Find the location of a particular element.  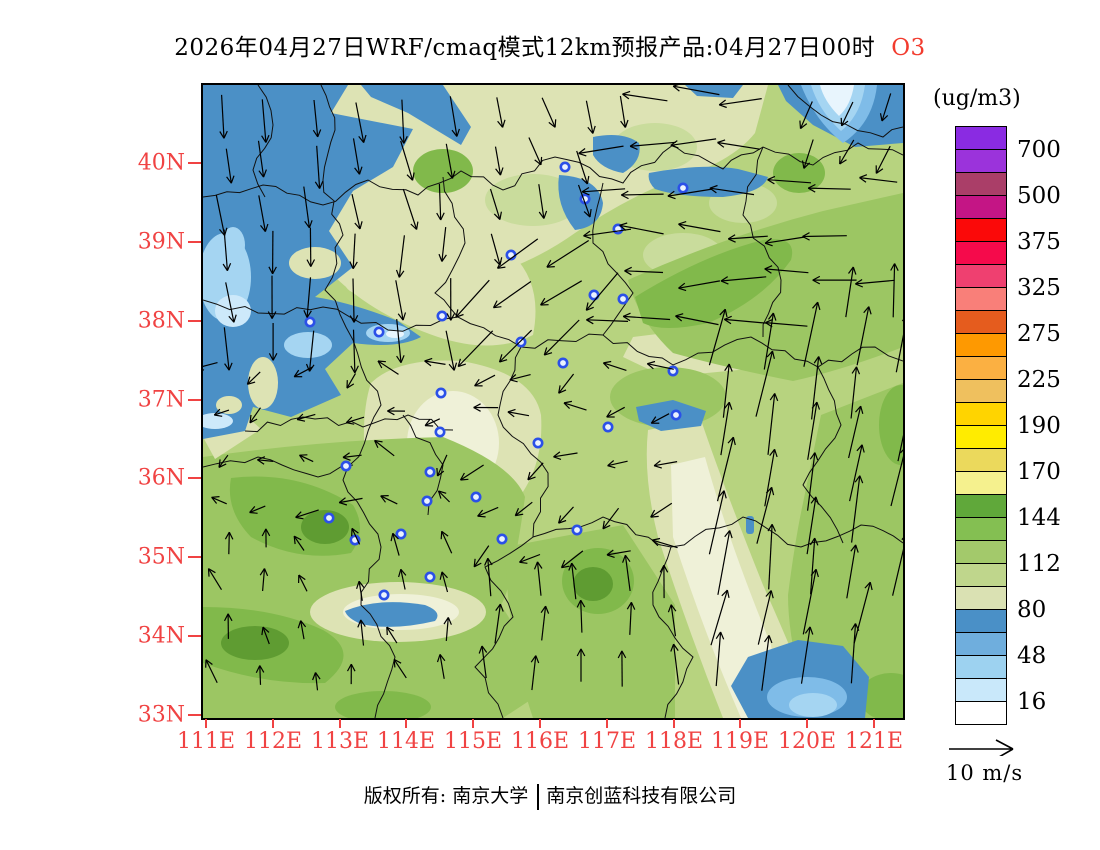

colorbar-tick-275: 275 is located at coordinates (1039, 334).